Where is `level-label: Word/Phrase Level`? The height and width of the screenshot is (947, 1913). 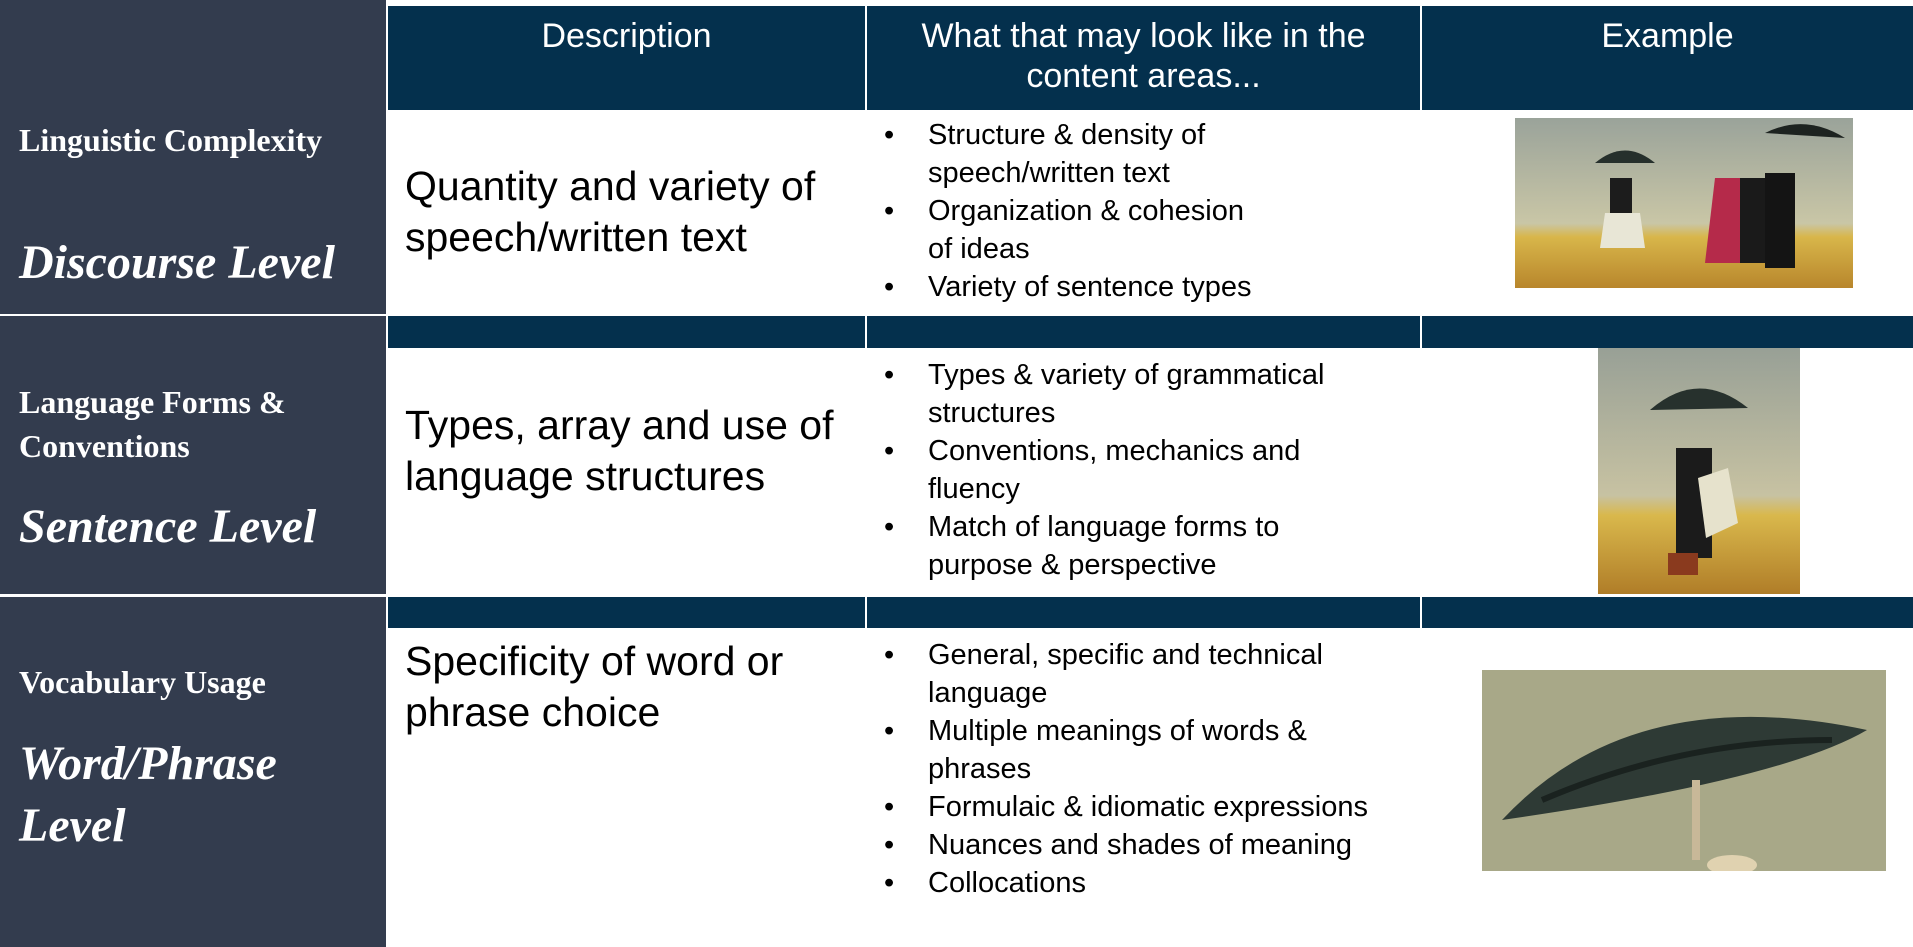
level-label: Word/Phrase Level is located at coordinates (148, 794).